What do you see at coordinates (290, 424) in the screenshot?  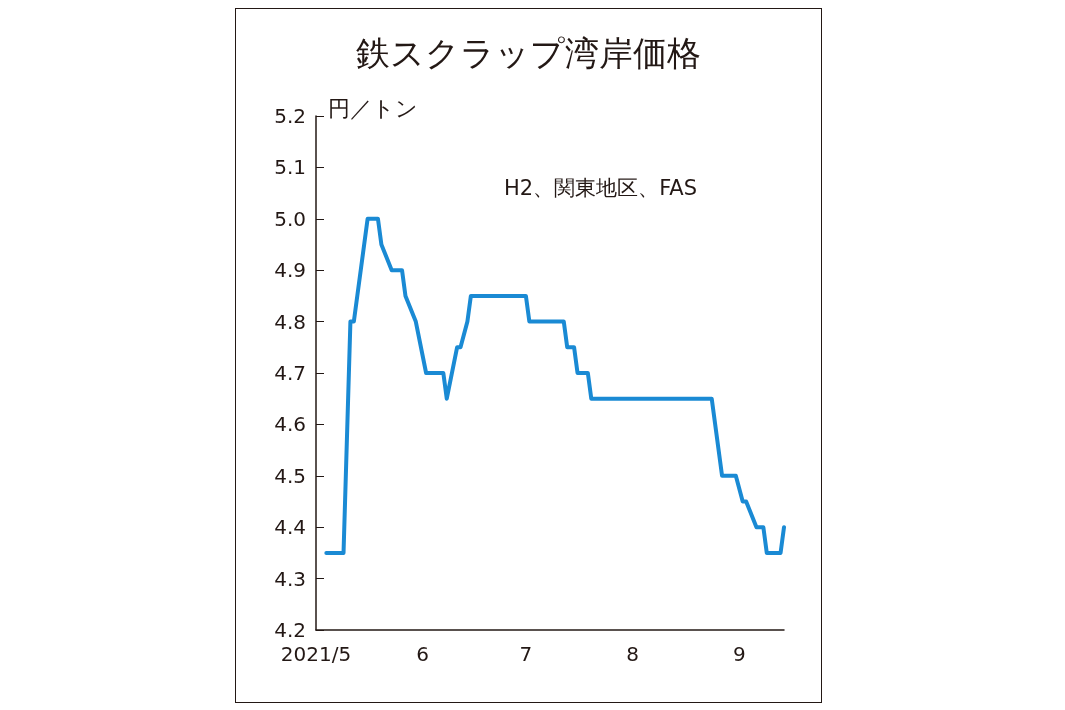 I see `y-tick-label: 4.6` at bounding box center [290, 424].